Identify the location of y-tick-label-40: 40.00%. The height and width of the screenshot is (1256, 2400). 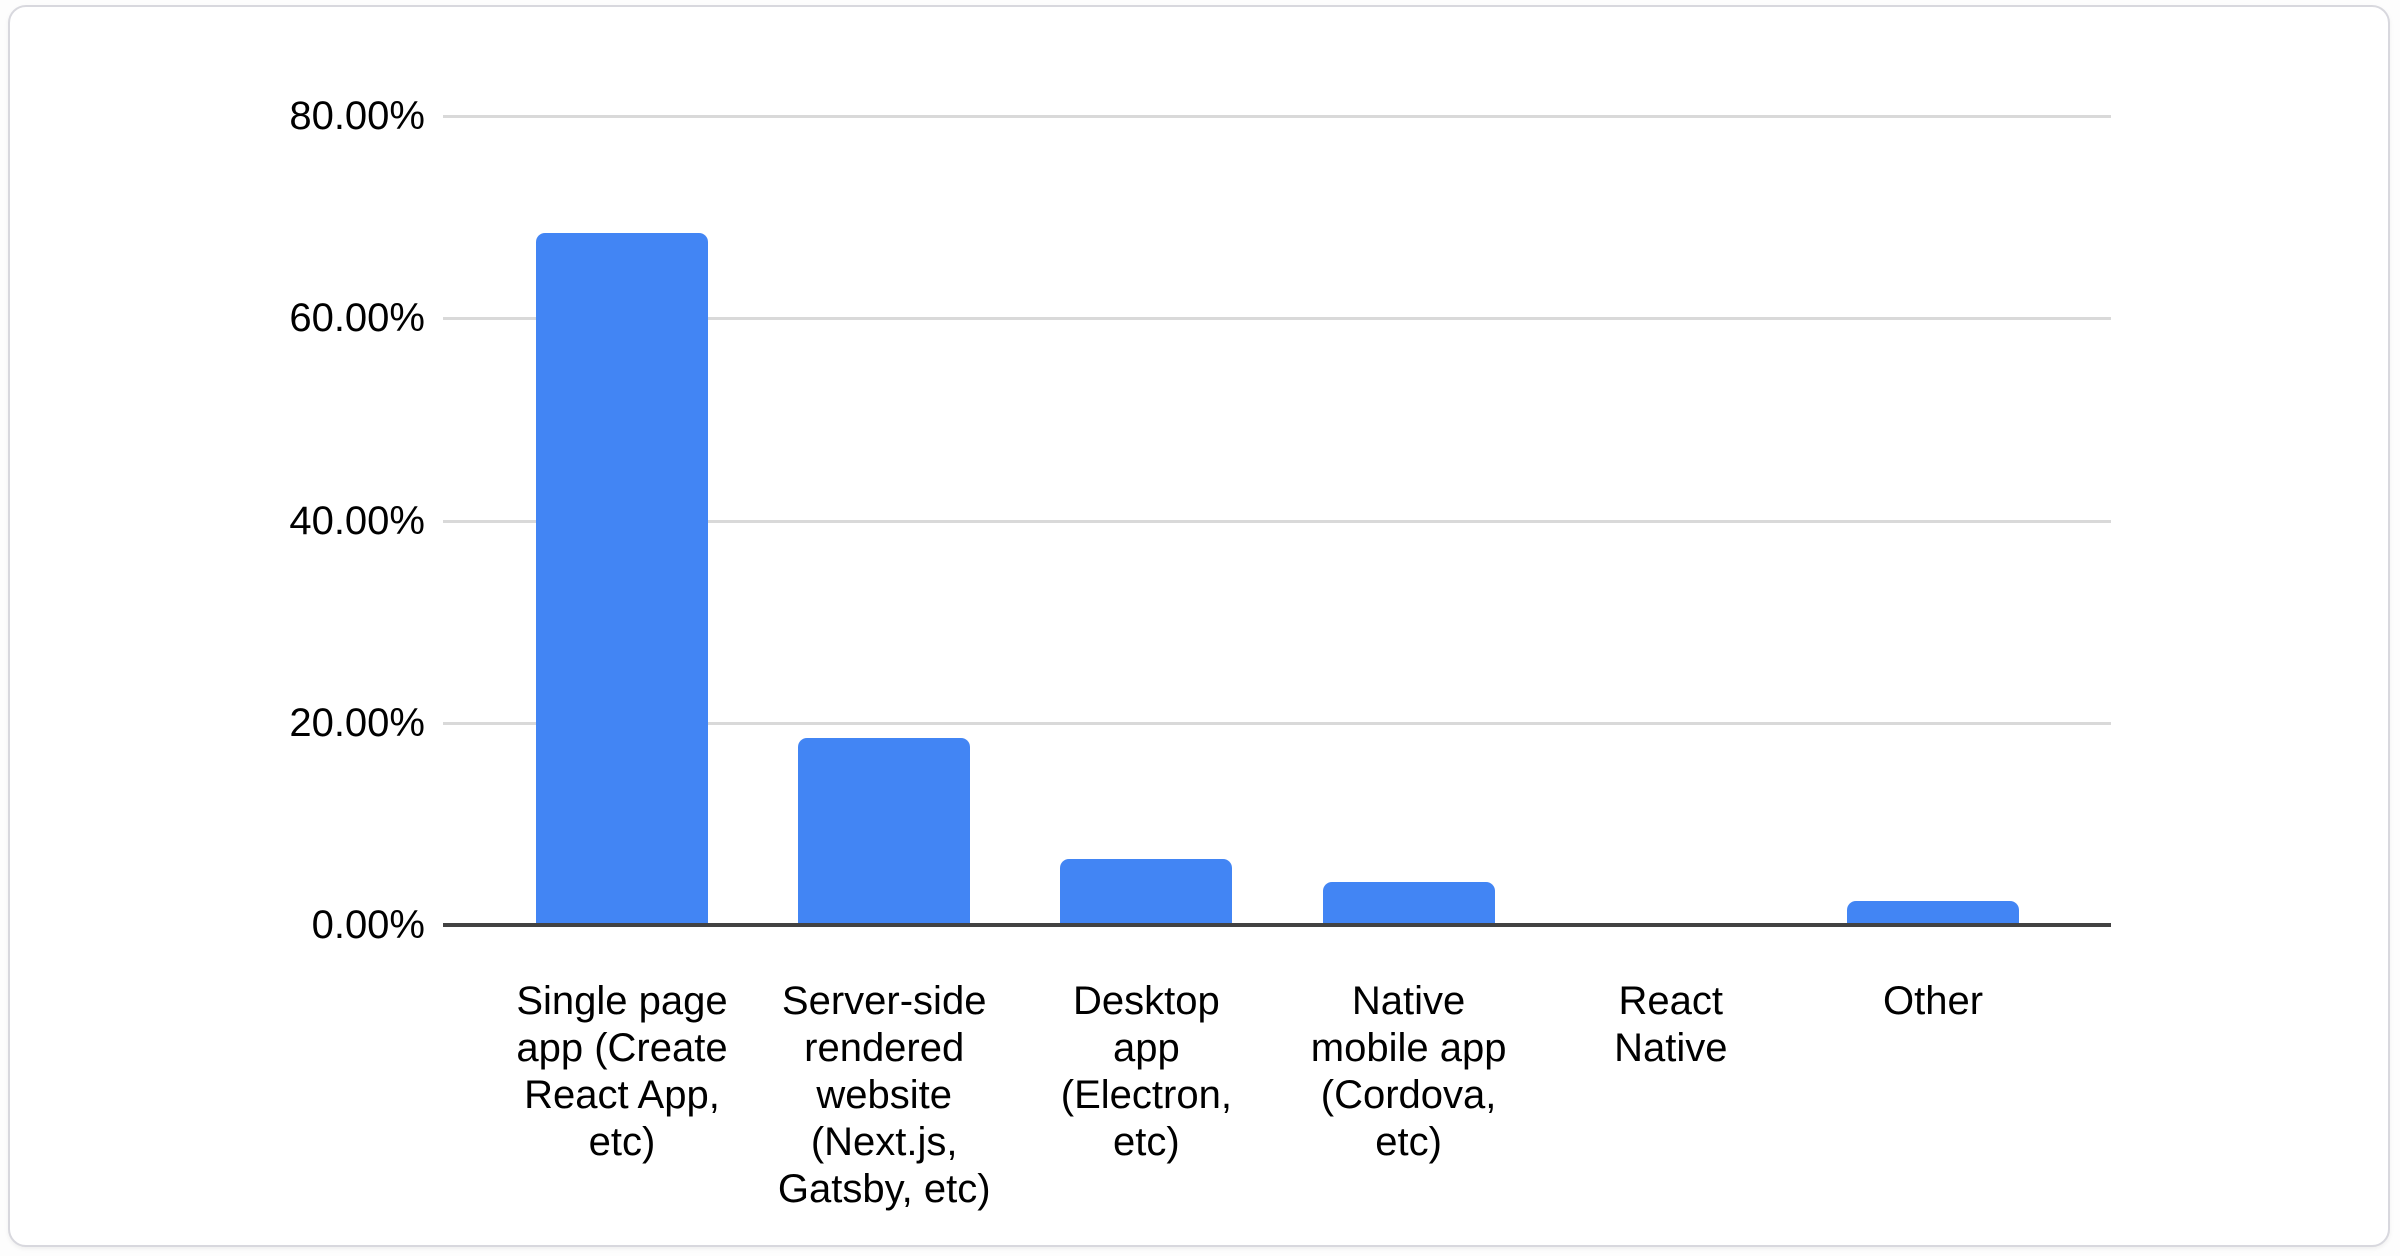
(357, 520).